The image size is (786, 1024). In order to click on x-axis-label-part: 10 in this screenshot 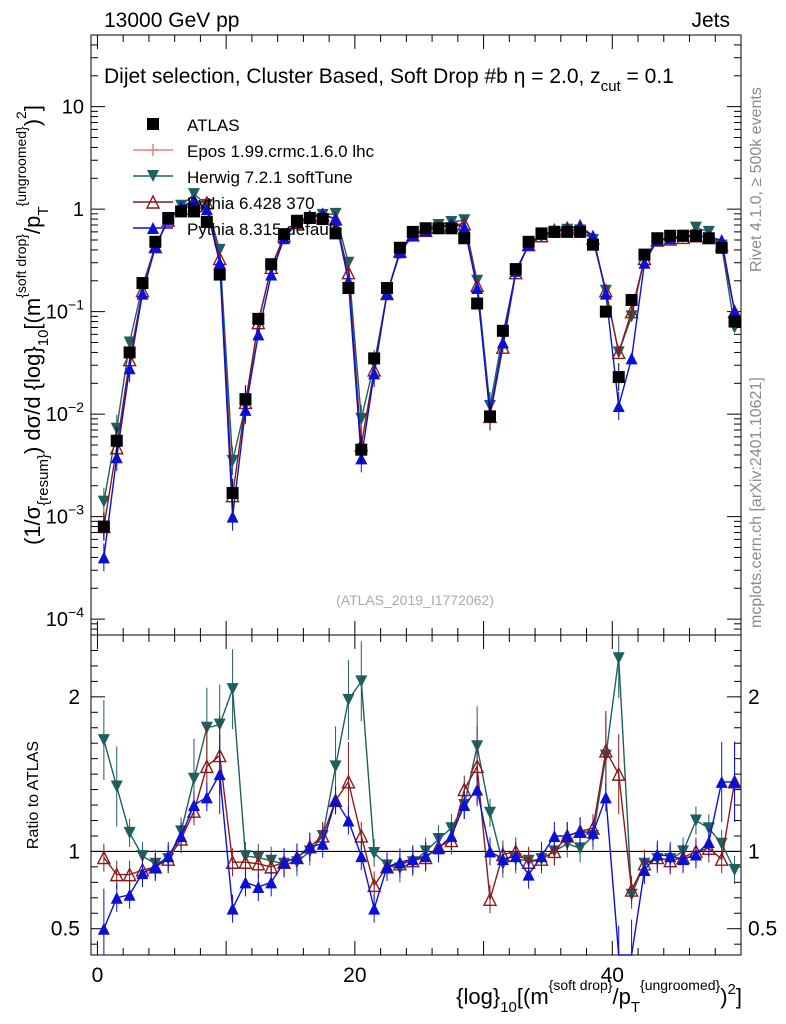, I will do `click(508, 1007)`.